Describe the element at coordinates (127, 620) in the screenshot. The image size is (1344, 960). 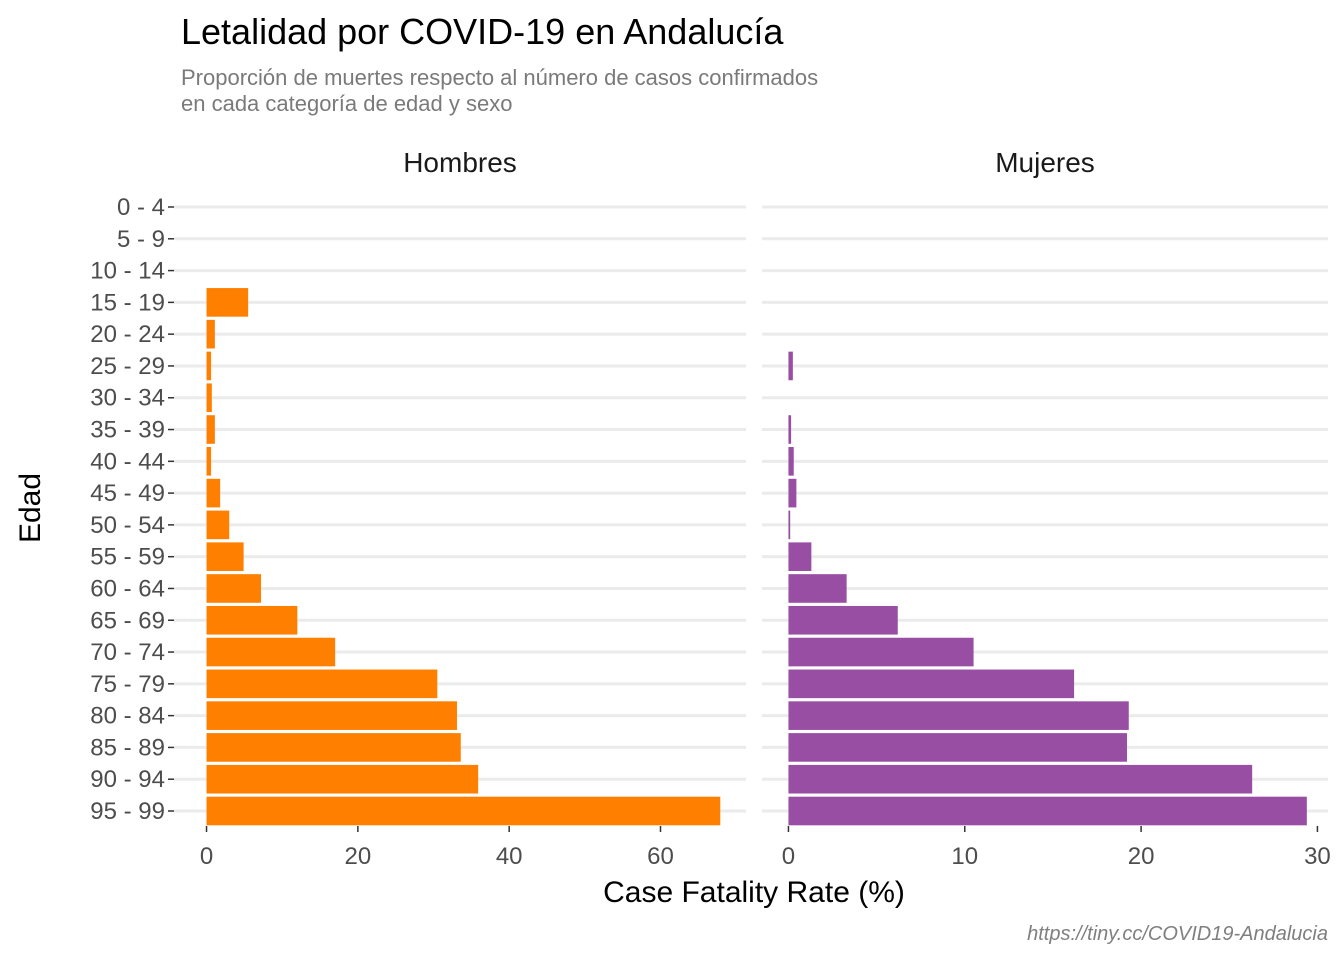
I see `y-tick-label: 65 - 69` at that location.